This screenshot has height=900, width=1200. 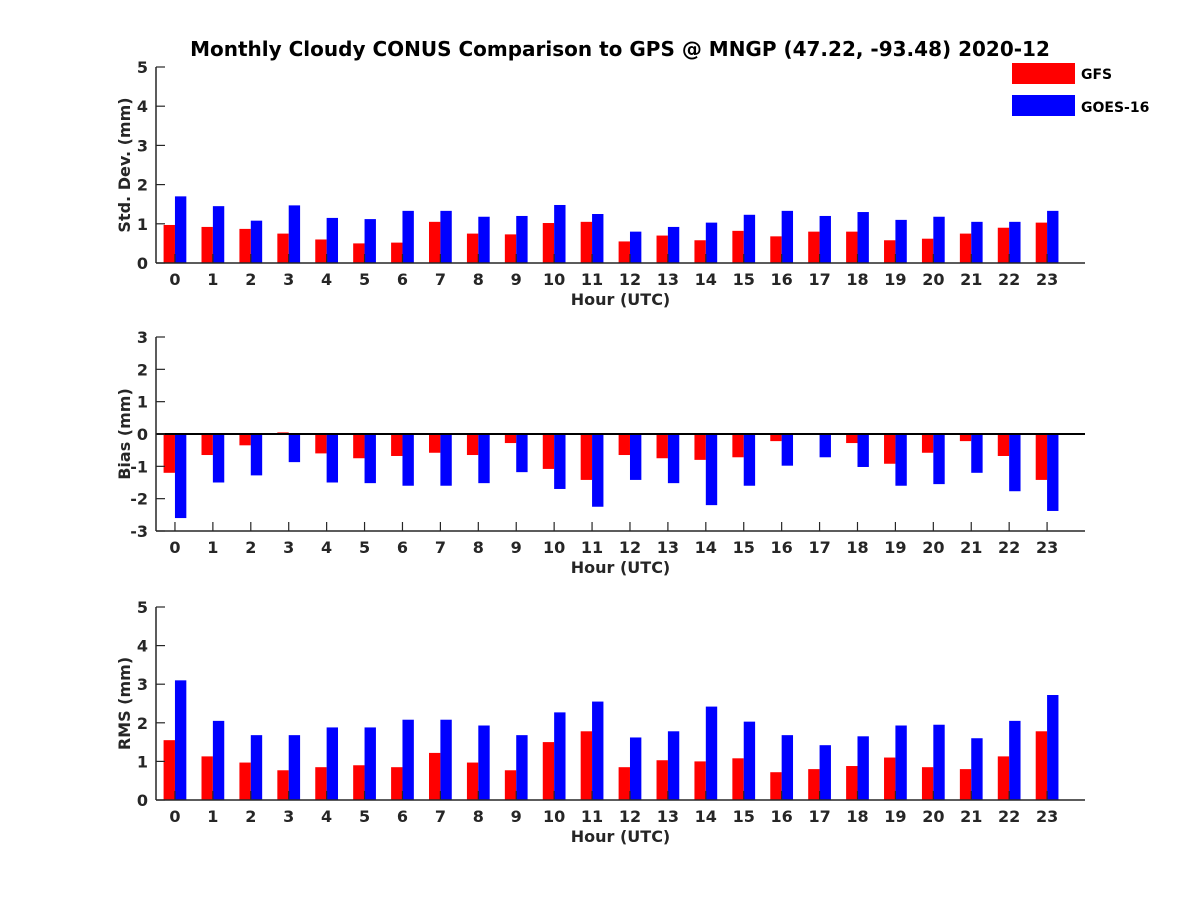 What do you see at coordinates (1115, 108) in the screenshot?
I see `legend-label-goes16: GOES-16` at bounding box center [1115, 108].